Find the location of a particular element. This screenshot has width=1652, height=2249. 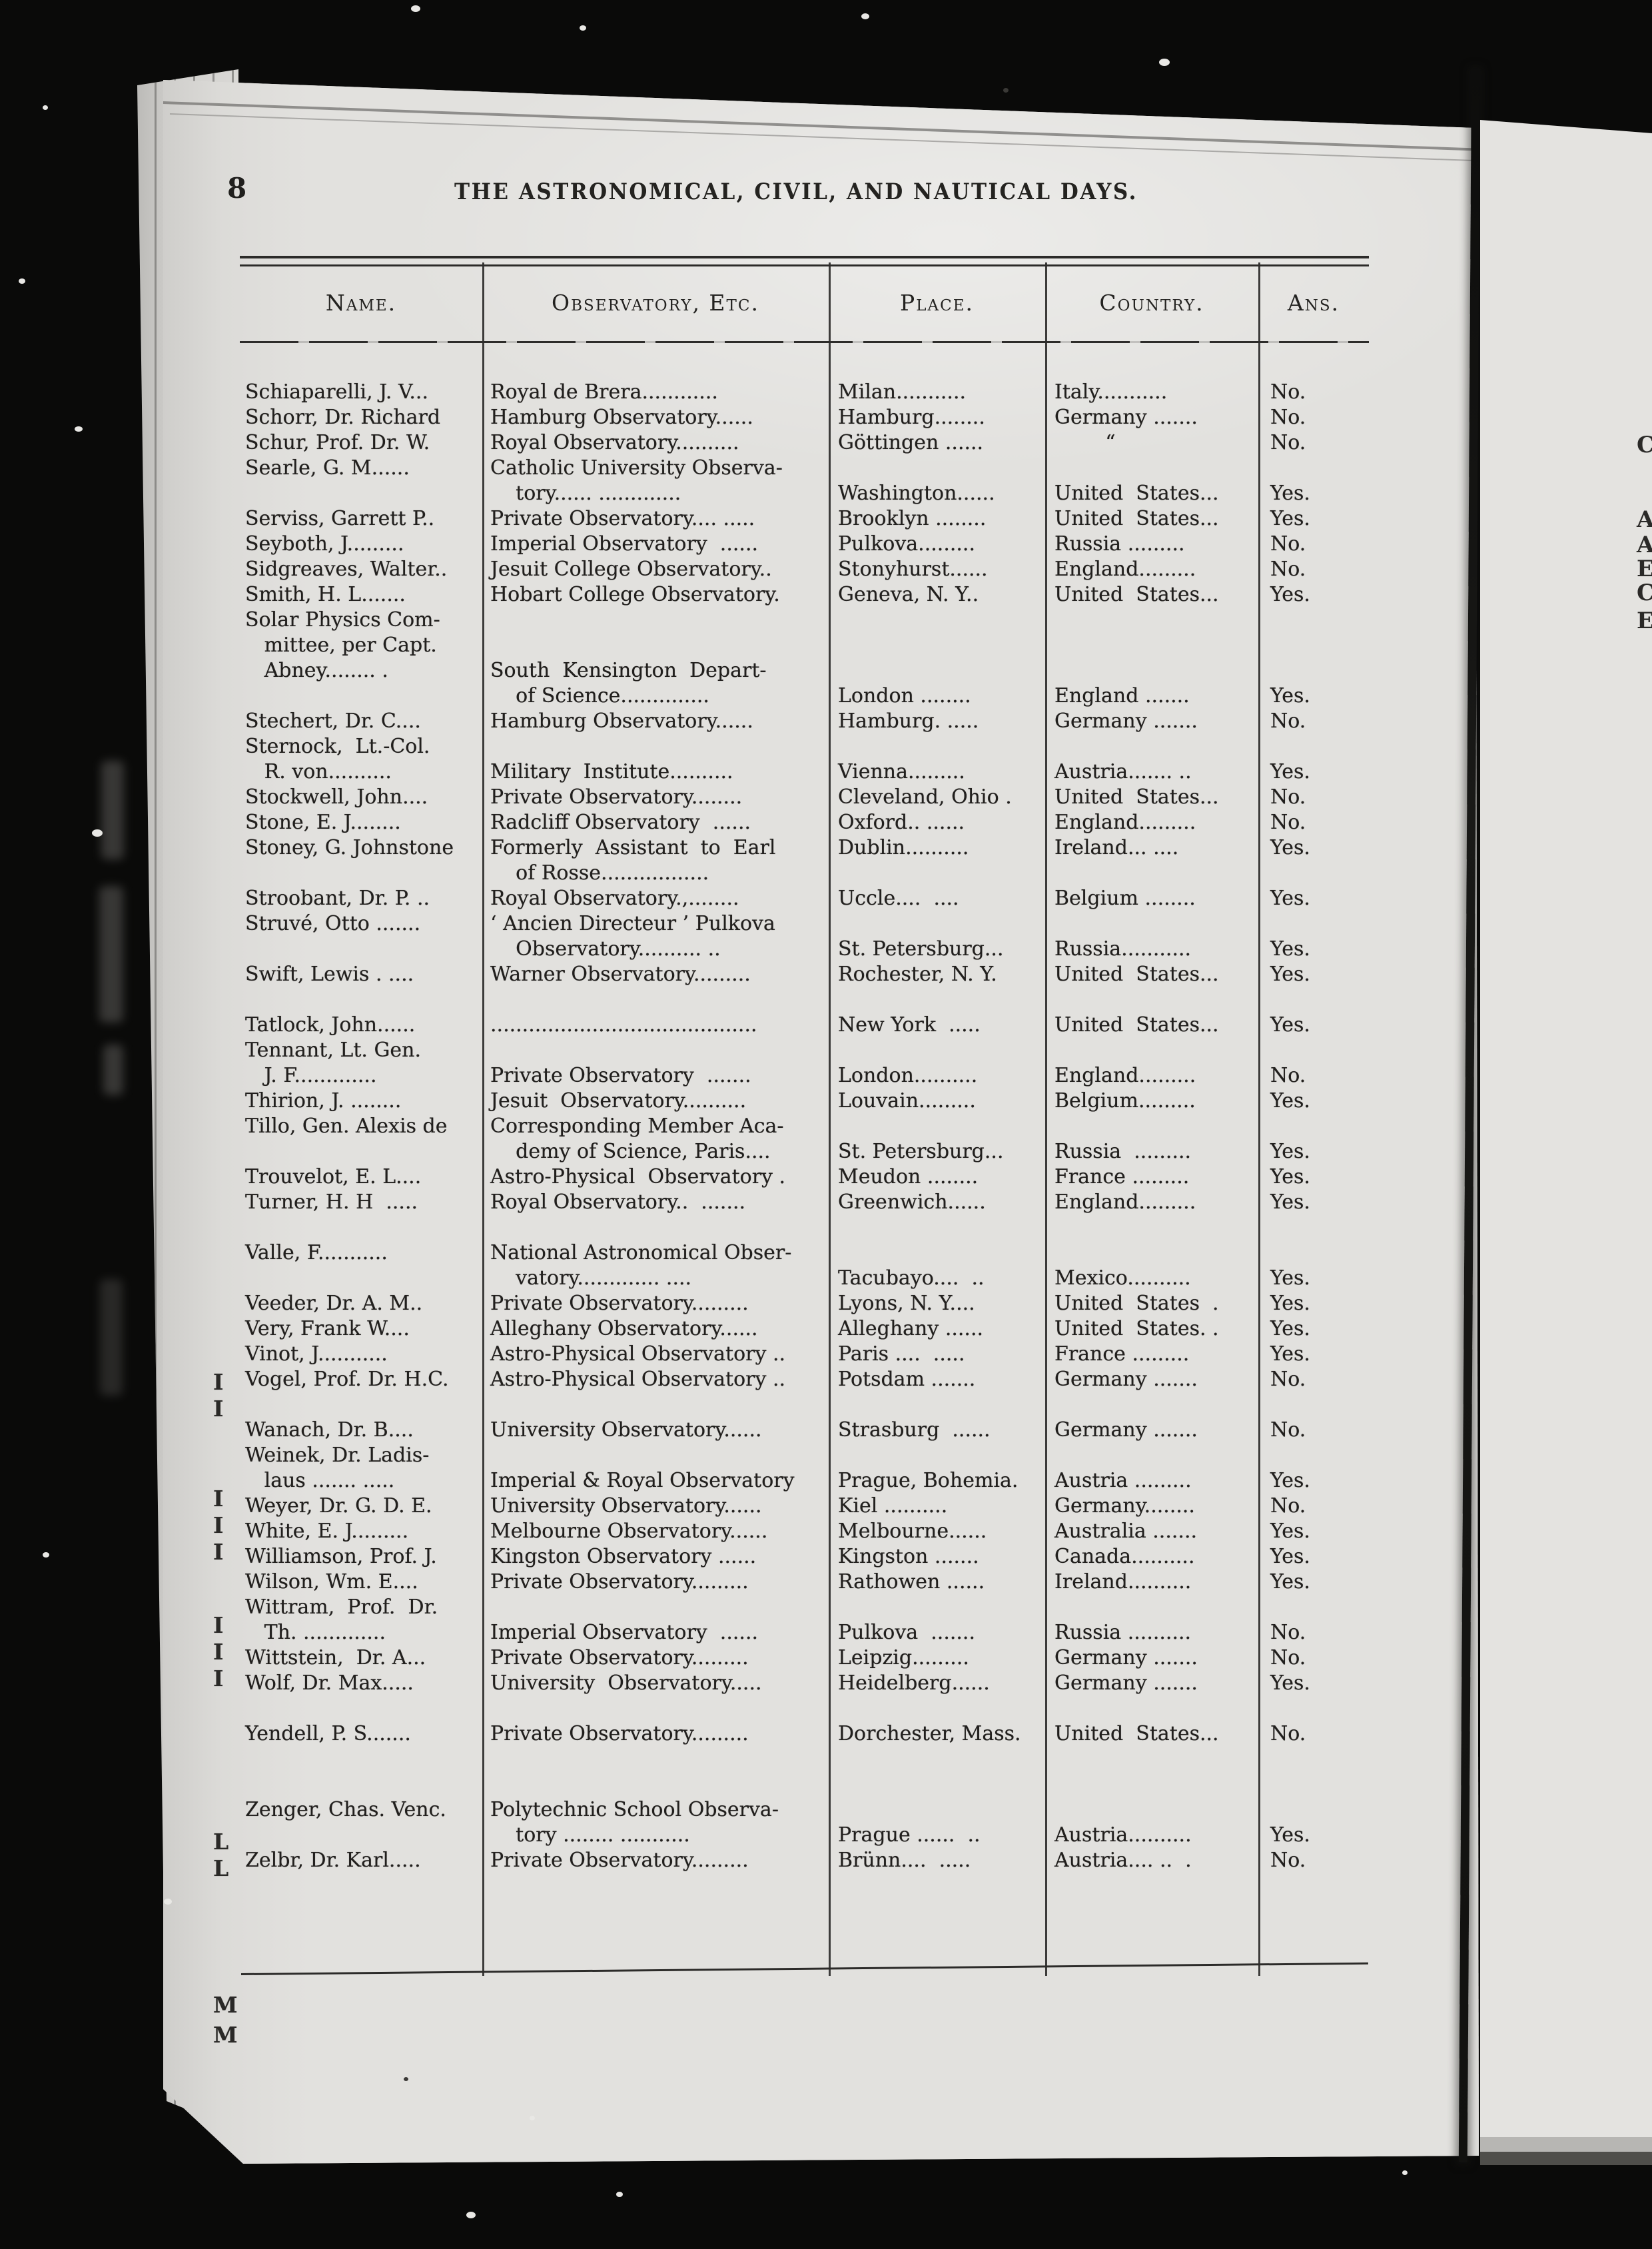

table-cell: Vogel, Prof. Dr. H.C. is located at coordinates (347, 1379).